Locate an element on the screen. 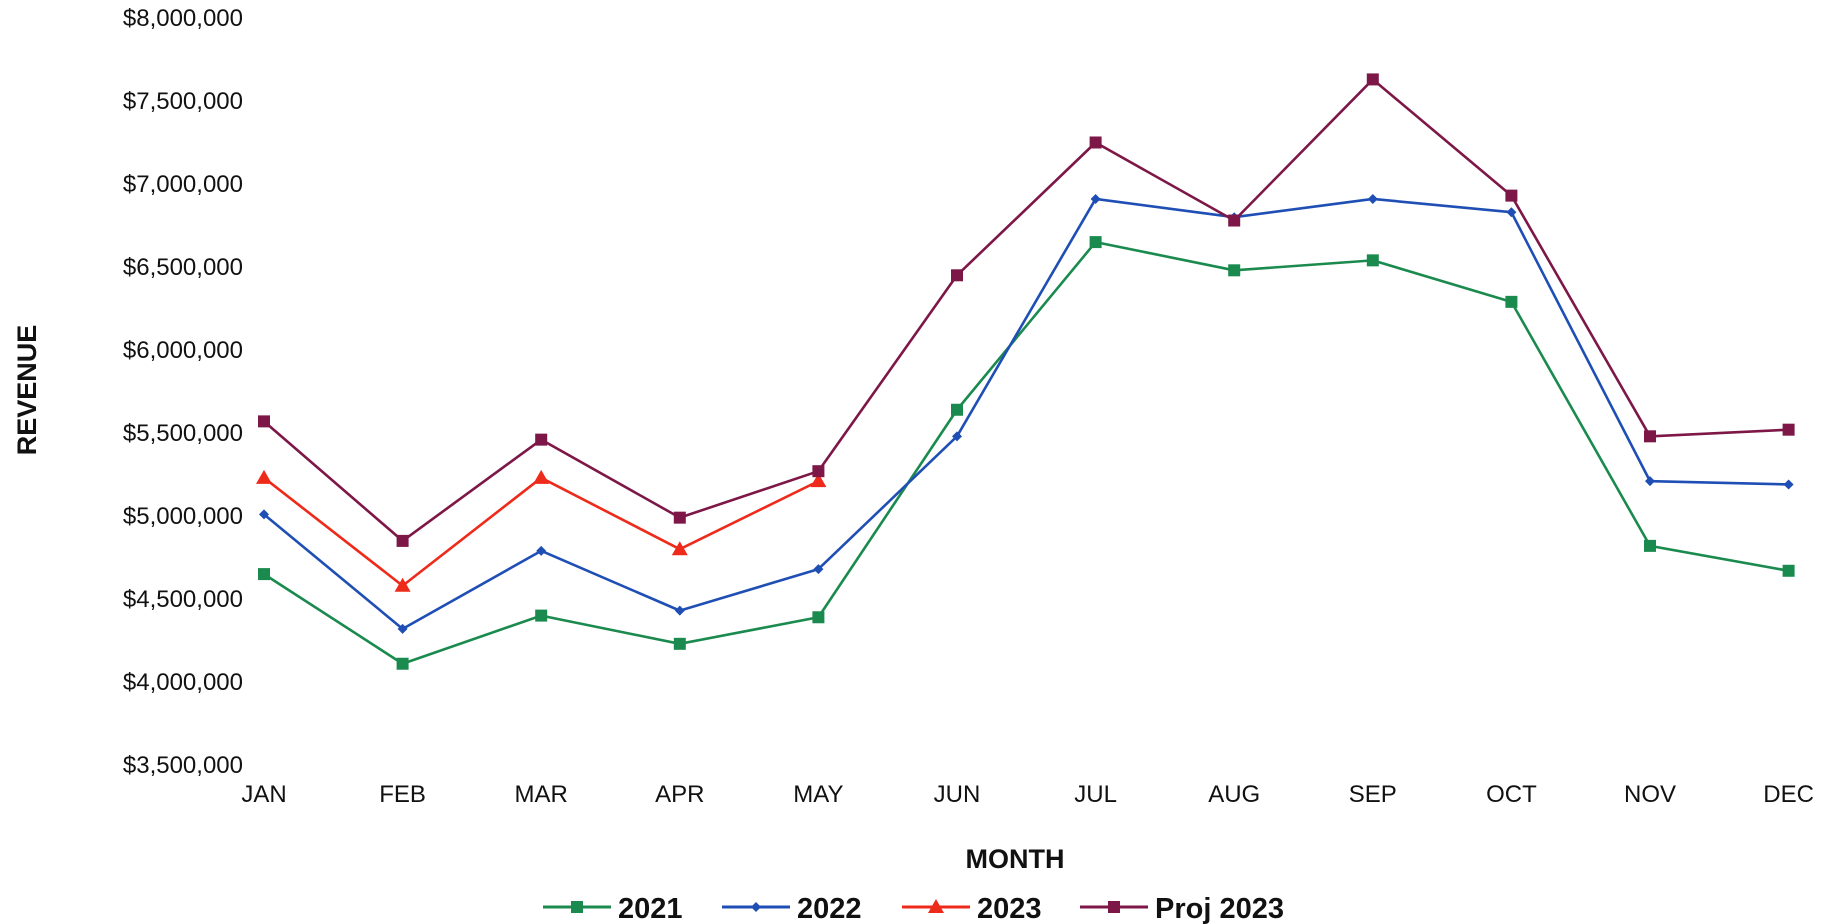 The image size is (1827, 924). x-tick-label: APR is located at coordinates (679, 794).